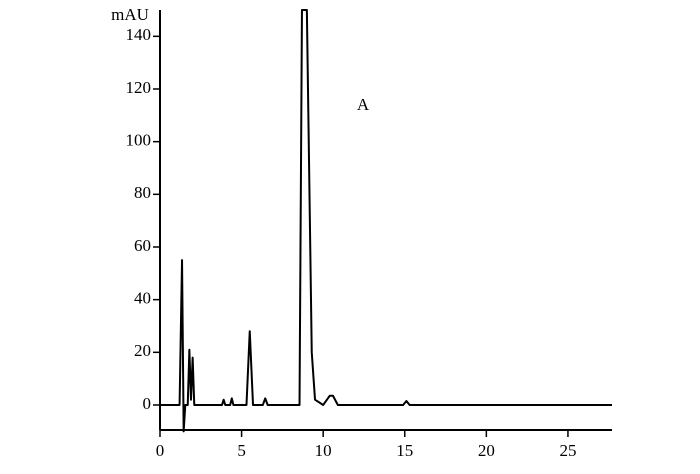 This screenshot has width=700, height=474. Describe the element at coordinates (142, 350) in the screenshot. I see `y-tick-label: 20` at that location.